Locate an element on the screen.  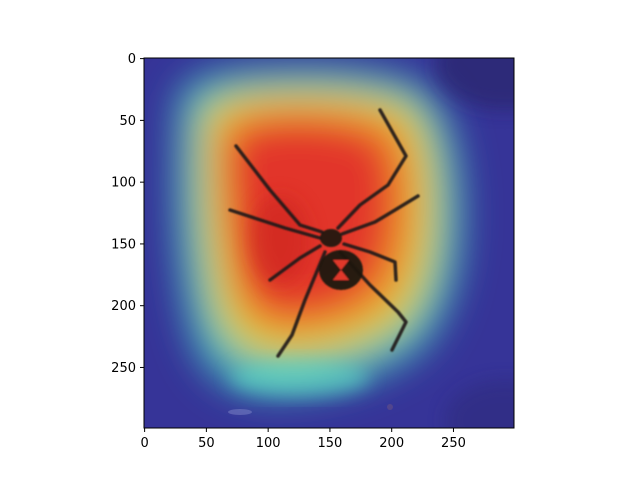
x-axis: 0 50 100 150 200 250 is located at coordinates (303, 439).